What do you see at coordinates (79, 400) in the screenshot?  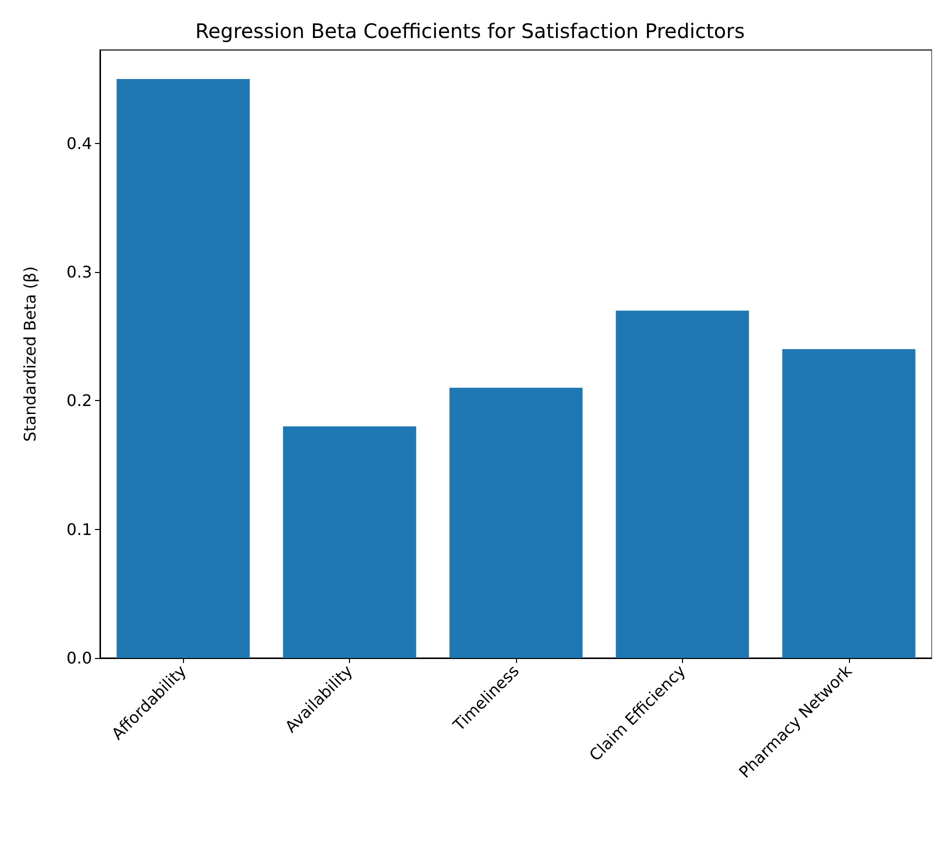 I see `y-tick-label: 0.2` at bounding box center [79, 400].